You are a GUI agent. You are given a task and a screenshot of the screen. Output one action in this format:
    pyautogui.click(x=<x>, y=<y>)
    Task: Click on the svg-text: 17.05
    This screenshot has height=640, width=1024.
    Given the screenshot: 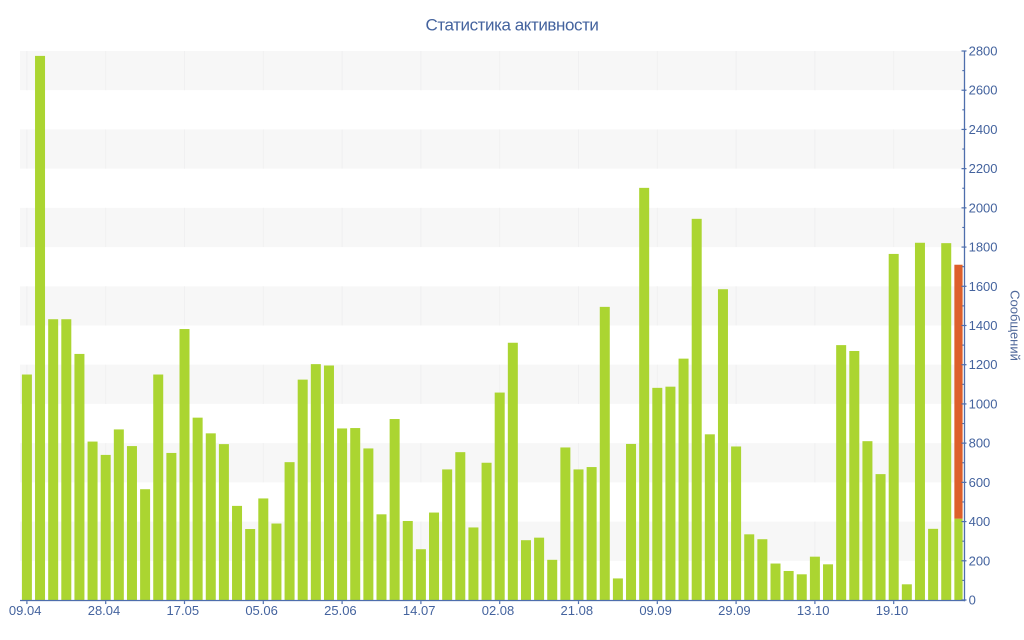 What is the action you would take?
    pyautogui.click(x=183, y=610)
    